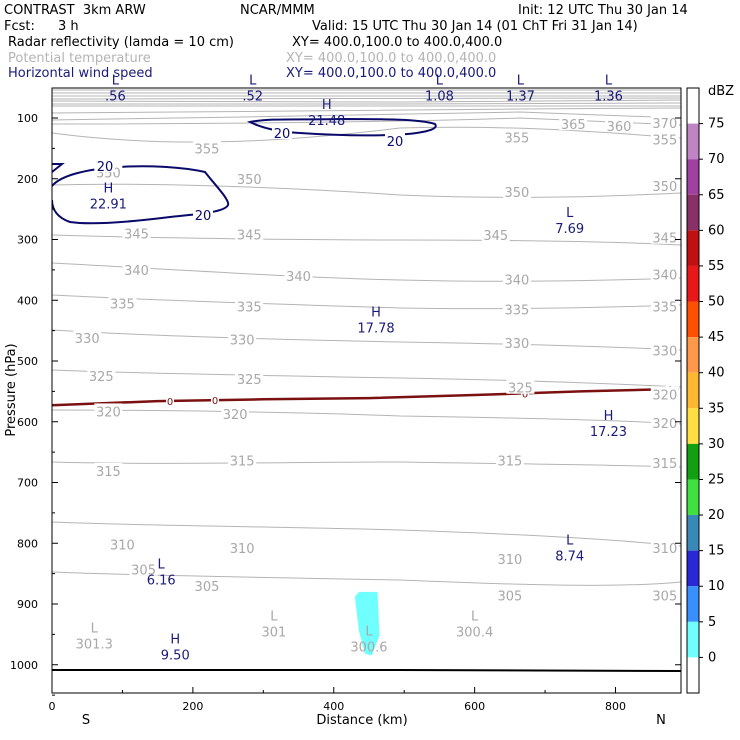 The width and height of the screenshot is (740, 740). What do you see at coordinates (86, 720) in the screenshot?
I see `south-label: S` at bounding box center [86, 720].